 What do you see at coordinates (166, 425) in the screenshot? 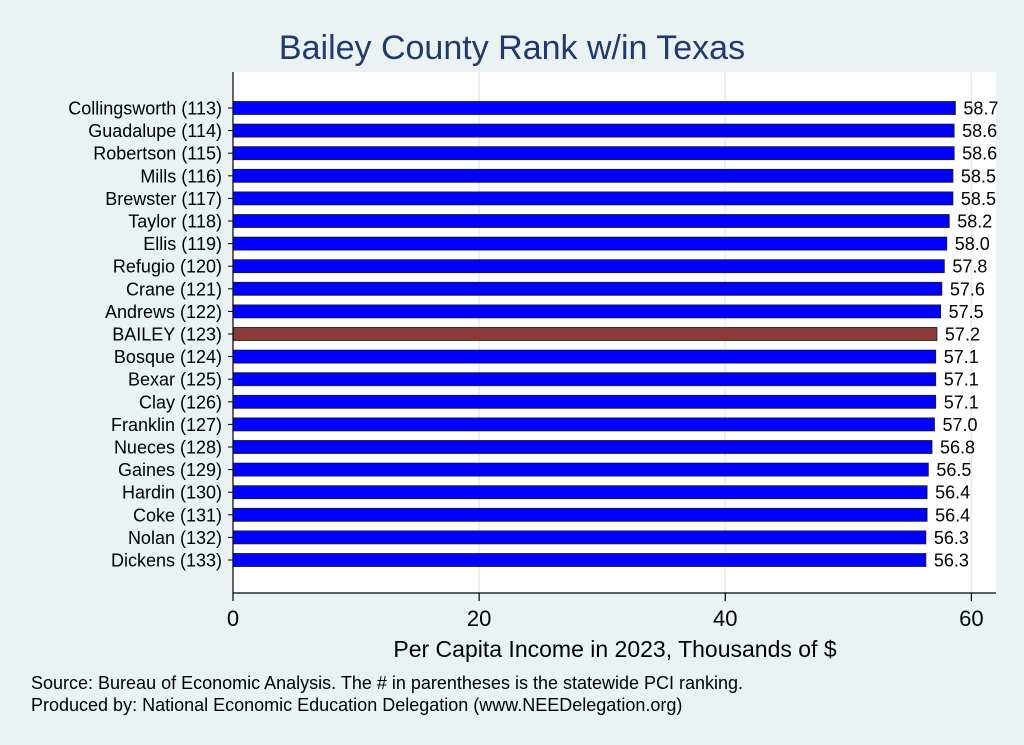
I see `category-label: Franklin (127)` at bounding box center [166, 425].